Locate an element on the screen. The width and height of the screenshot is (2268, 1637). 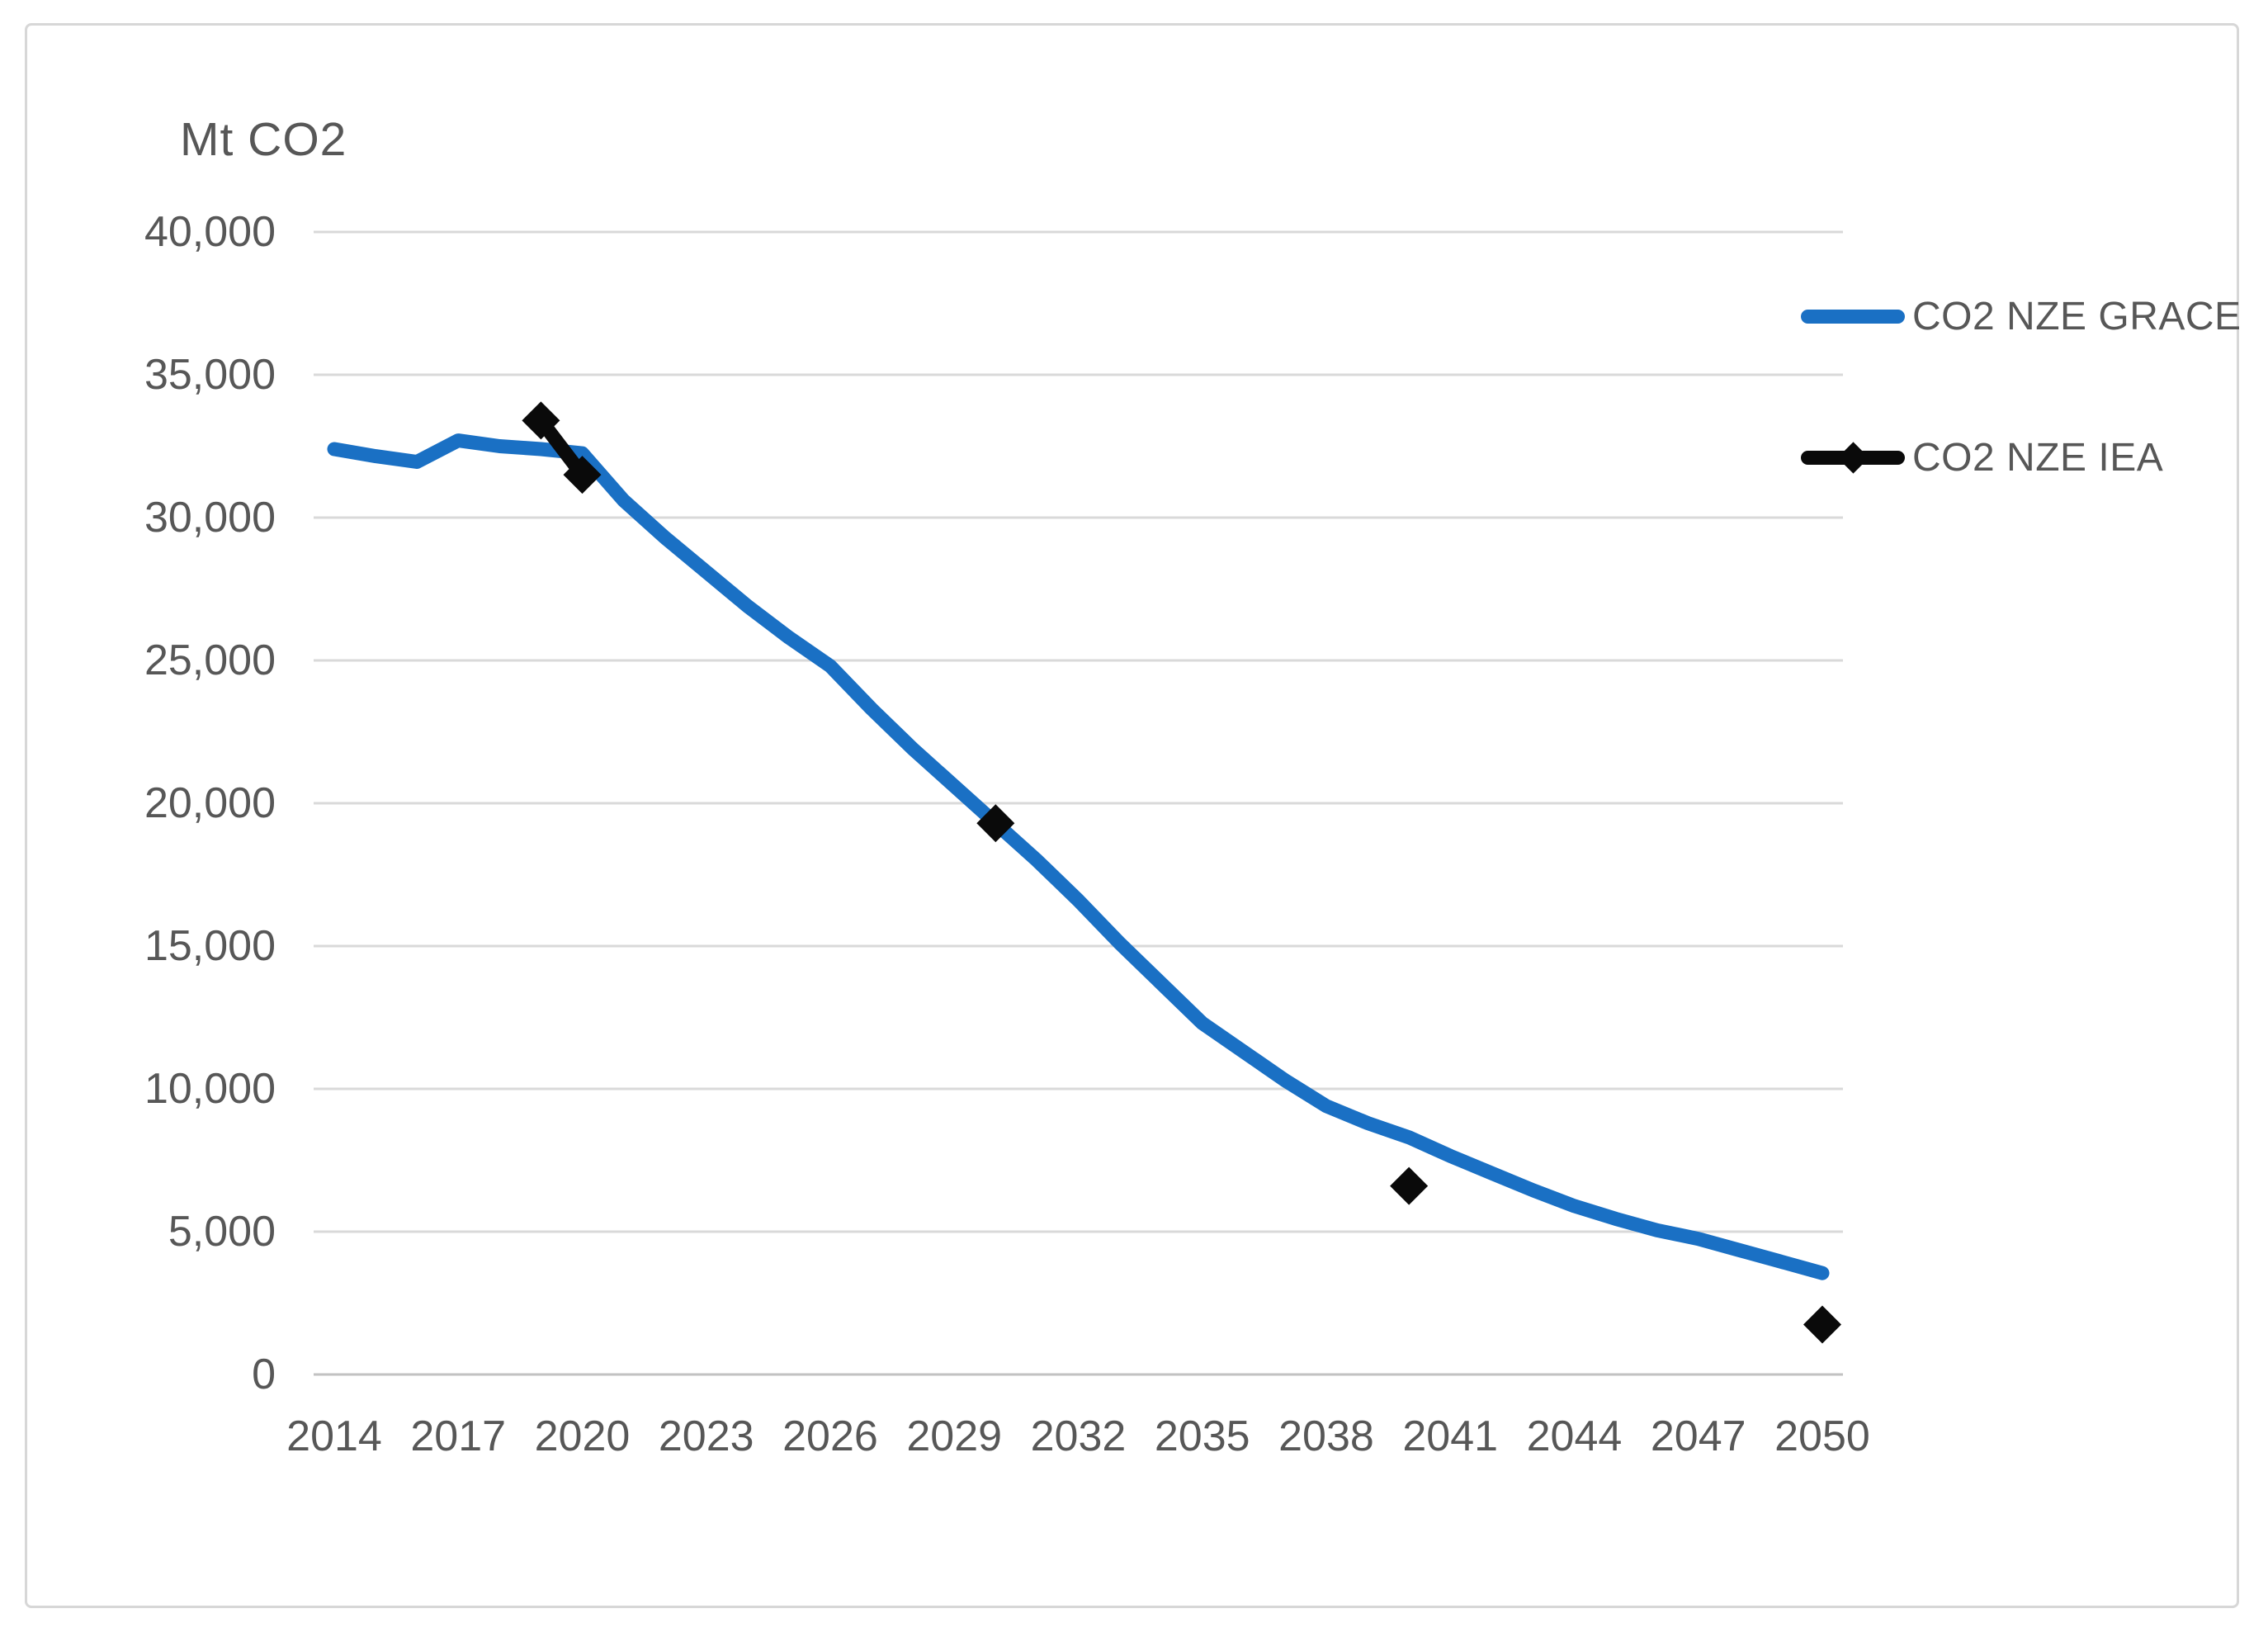
grace-line-legend-marker-icon is located at coordinates (1853, 316).